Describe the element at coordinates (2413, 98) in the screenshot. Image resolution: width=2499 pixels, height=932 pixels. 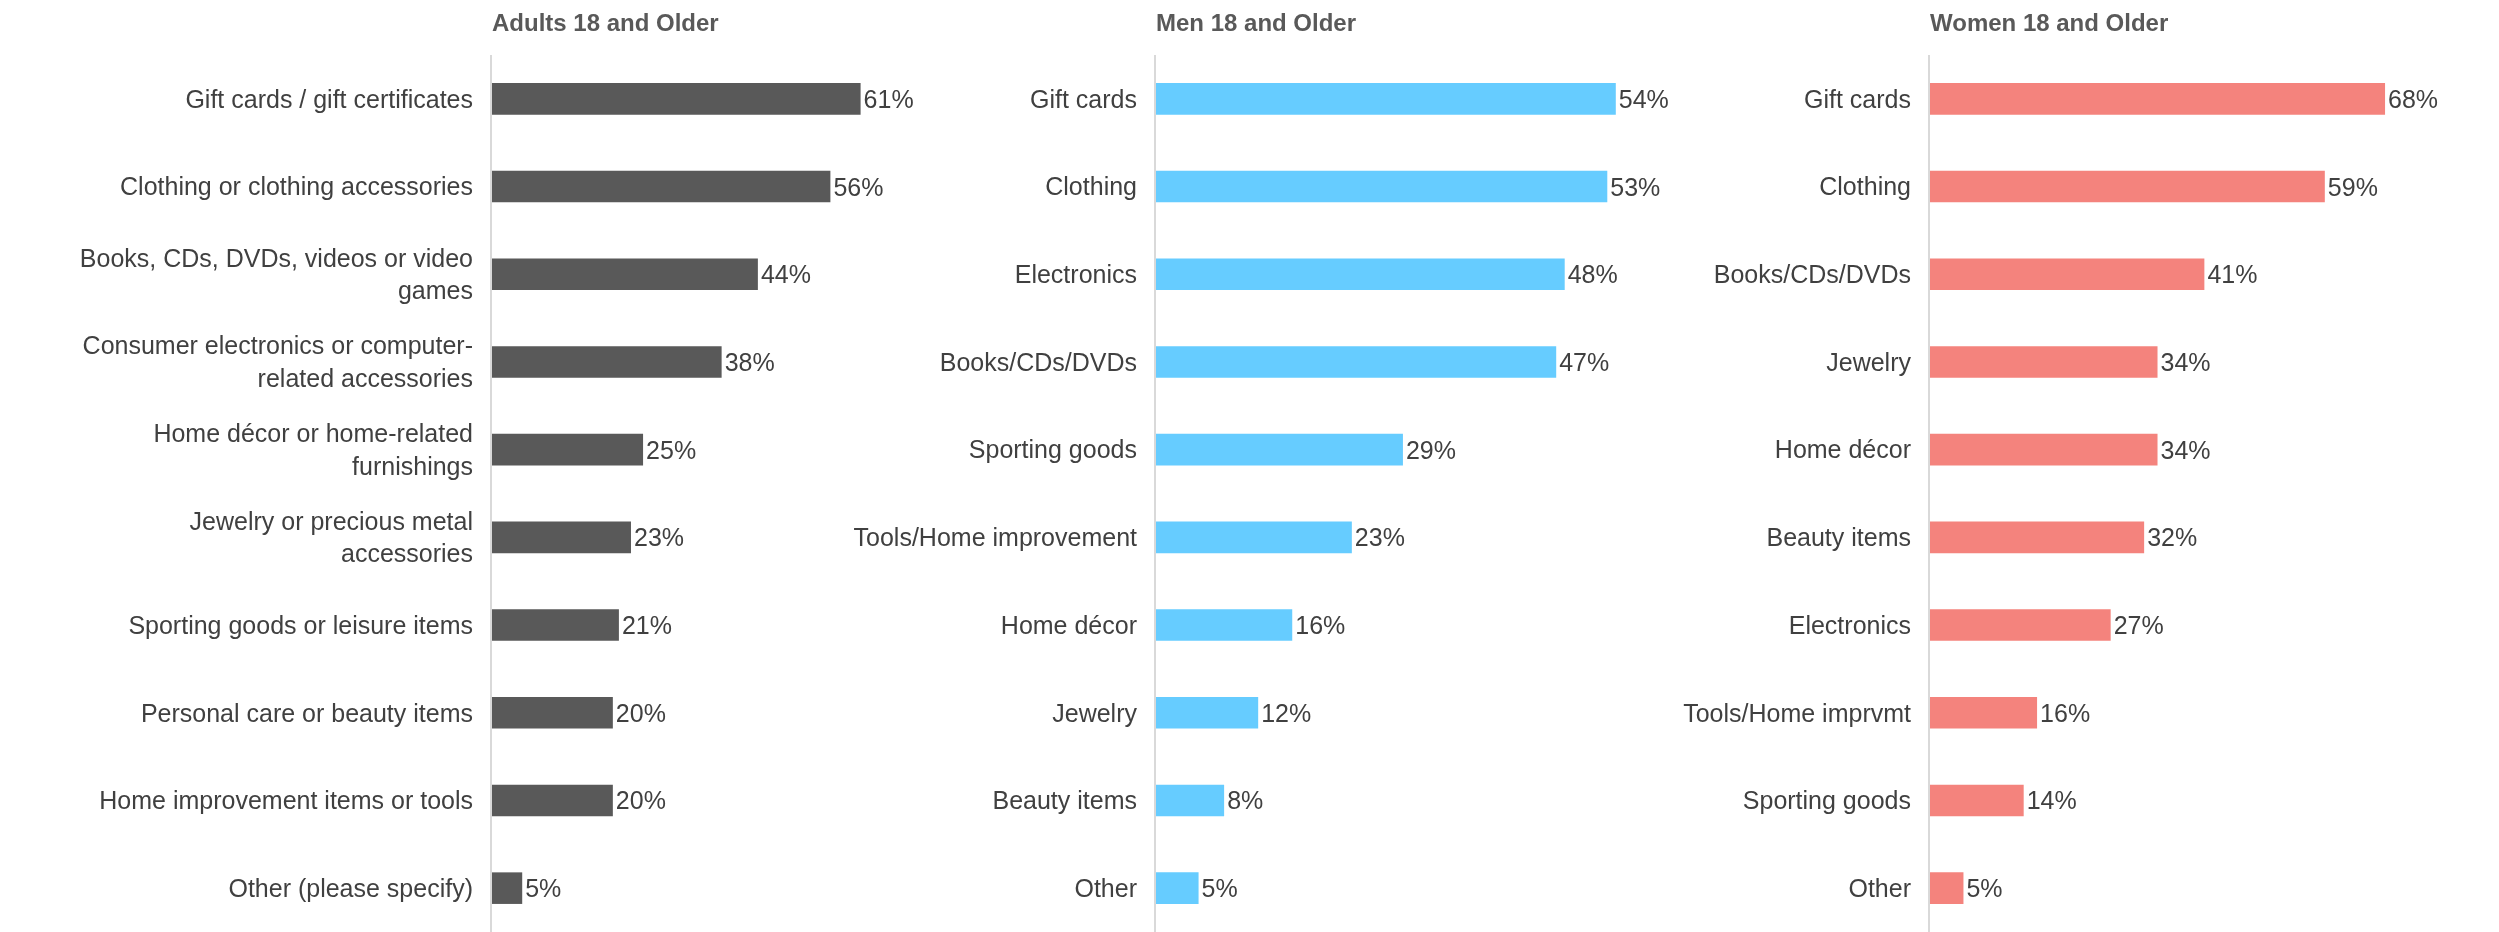
I see `data-label: 68%` at that location.